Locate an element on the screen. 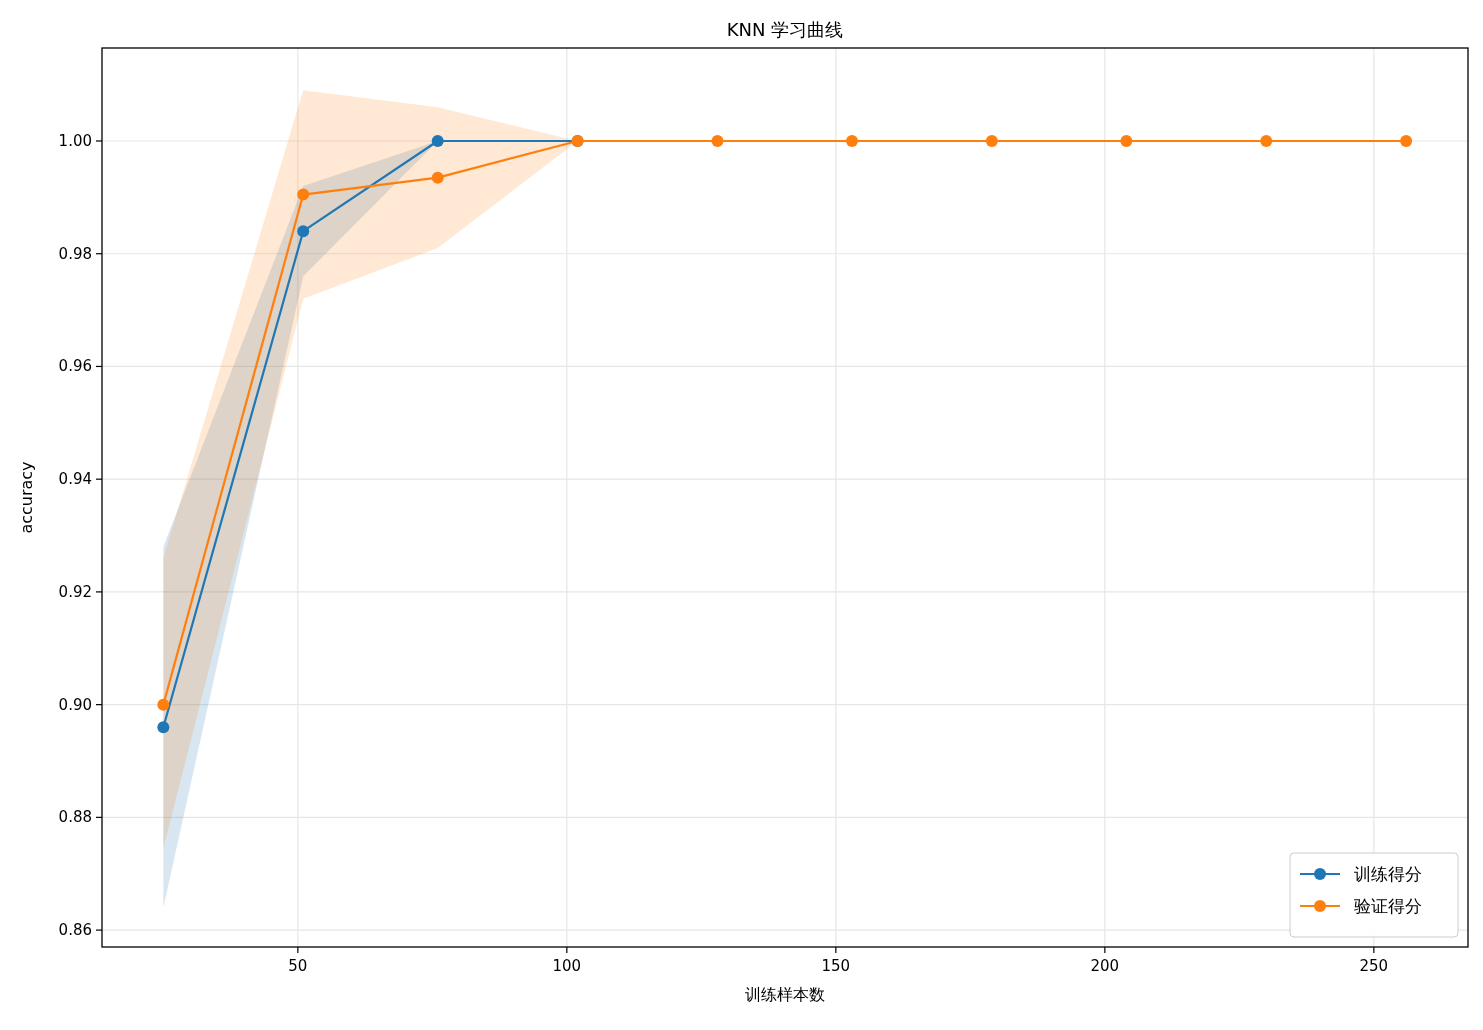  y-tick-label: 0.96 is located at coordinates (75, 366).